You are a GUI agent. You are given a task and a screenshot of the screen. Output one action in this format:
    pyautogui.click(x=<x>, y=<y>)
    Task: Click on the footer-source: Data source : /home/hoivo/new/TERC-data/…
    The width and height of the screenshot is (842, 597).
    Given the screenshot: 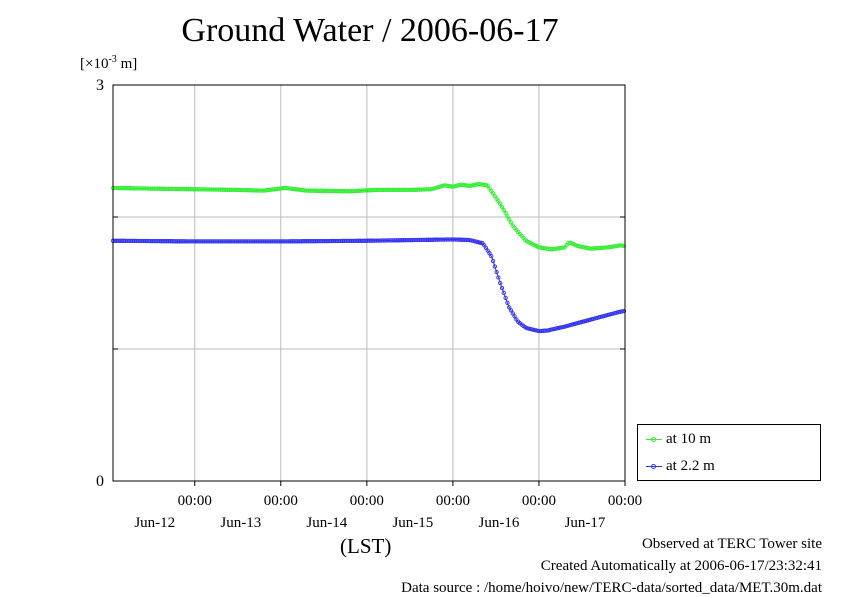 What is the action you would take?
    pyautogui.click(x=611, y=588)
    